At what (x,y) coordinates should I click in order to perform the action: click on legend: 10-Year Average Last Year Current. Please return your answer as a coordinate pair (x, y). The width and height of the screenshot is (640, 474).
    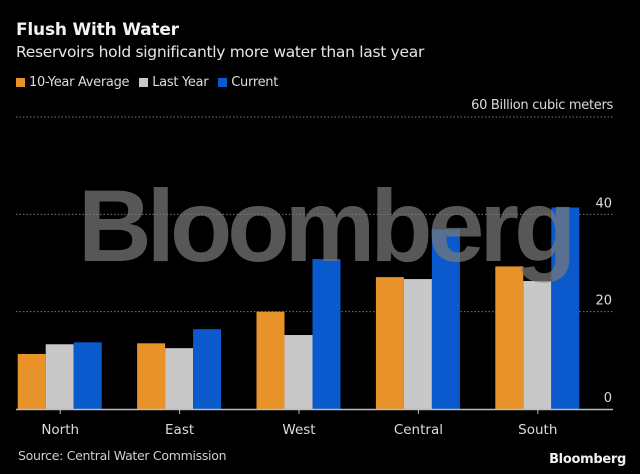
    Looking at the image, I should click on (147, 82).